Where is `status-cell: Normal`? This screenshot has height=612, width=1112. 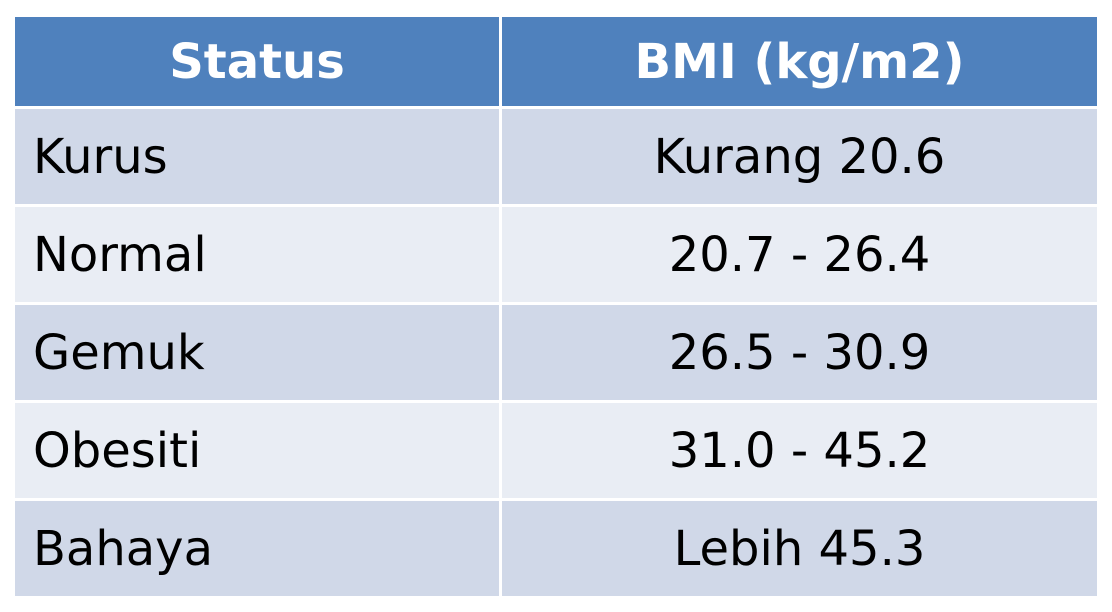 status-cell: Normal is located at coordinates (257, 254).